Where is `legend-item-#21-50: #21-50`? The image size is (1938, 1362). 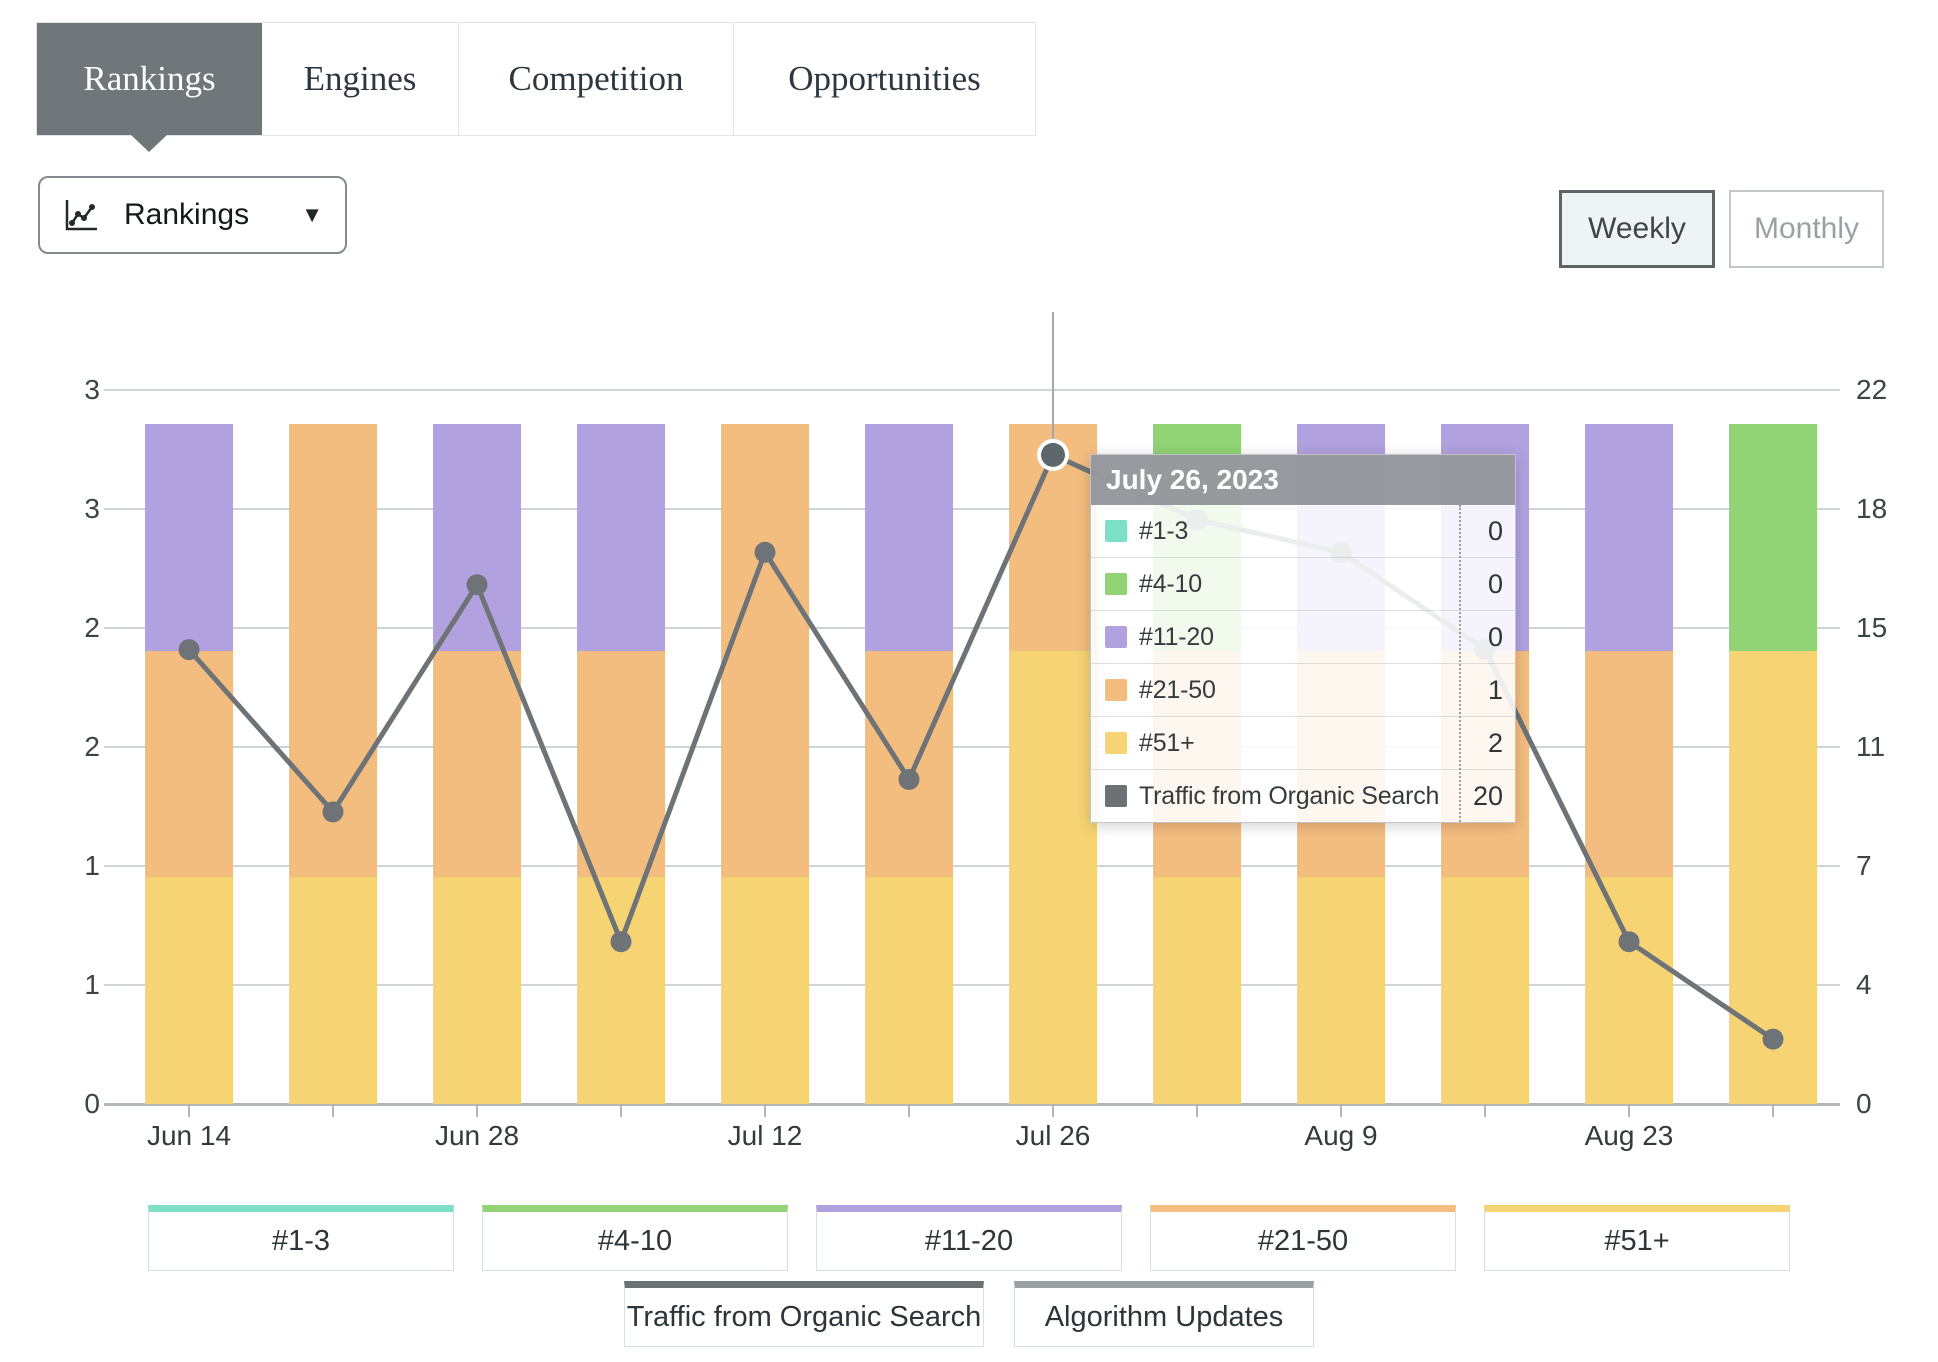 legend-item-#21-50: #21-50 is located at coordinates (1303, 1238).